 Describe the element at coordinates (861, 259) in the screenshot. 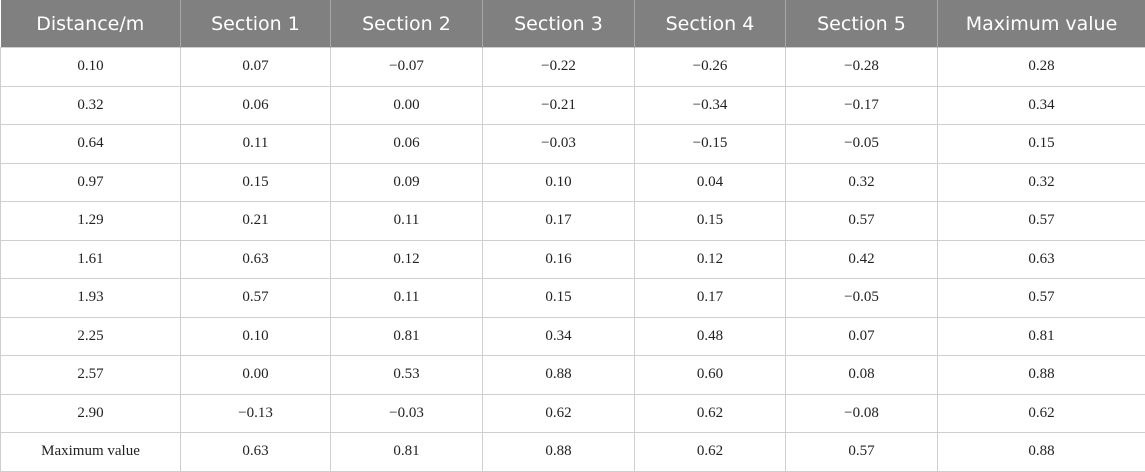

I see `table-cell: 0.42` at that location.